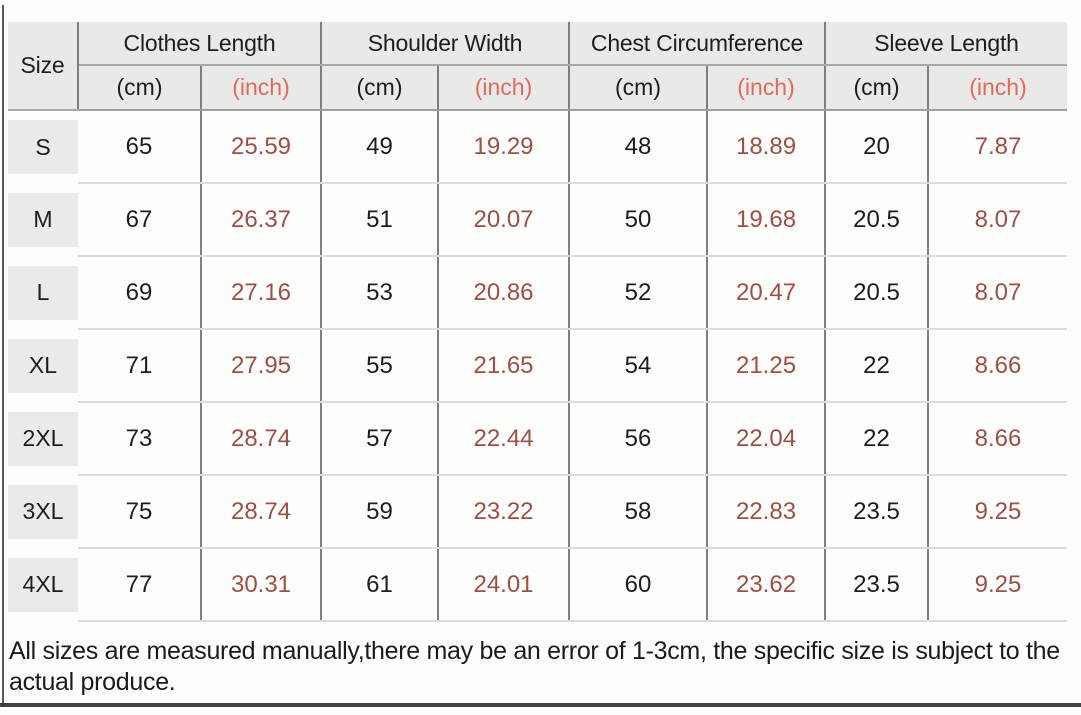 The image size is (1081, 715). Describe the element at coordinates (379, 147) in the screenshot. I see `cm-value-cell: 49` at that location.